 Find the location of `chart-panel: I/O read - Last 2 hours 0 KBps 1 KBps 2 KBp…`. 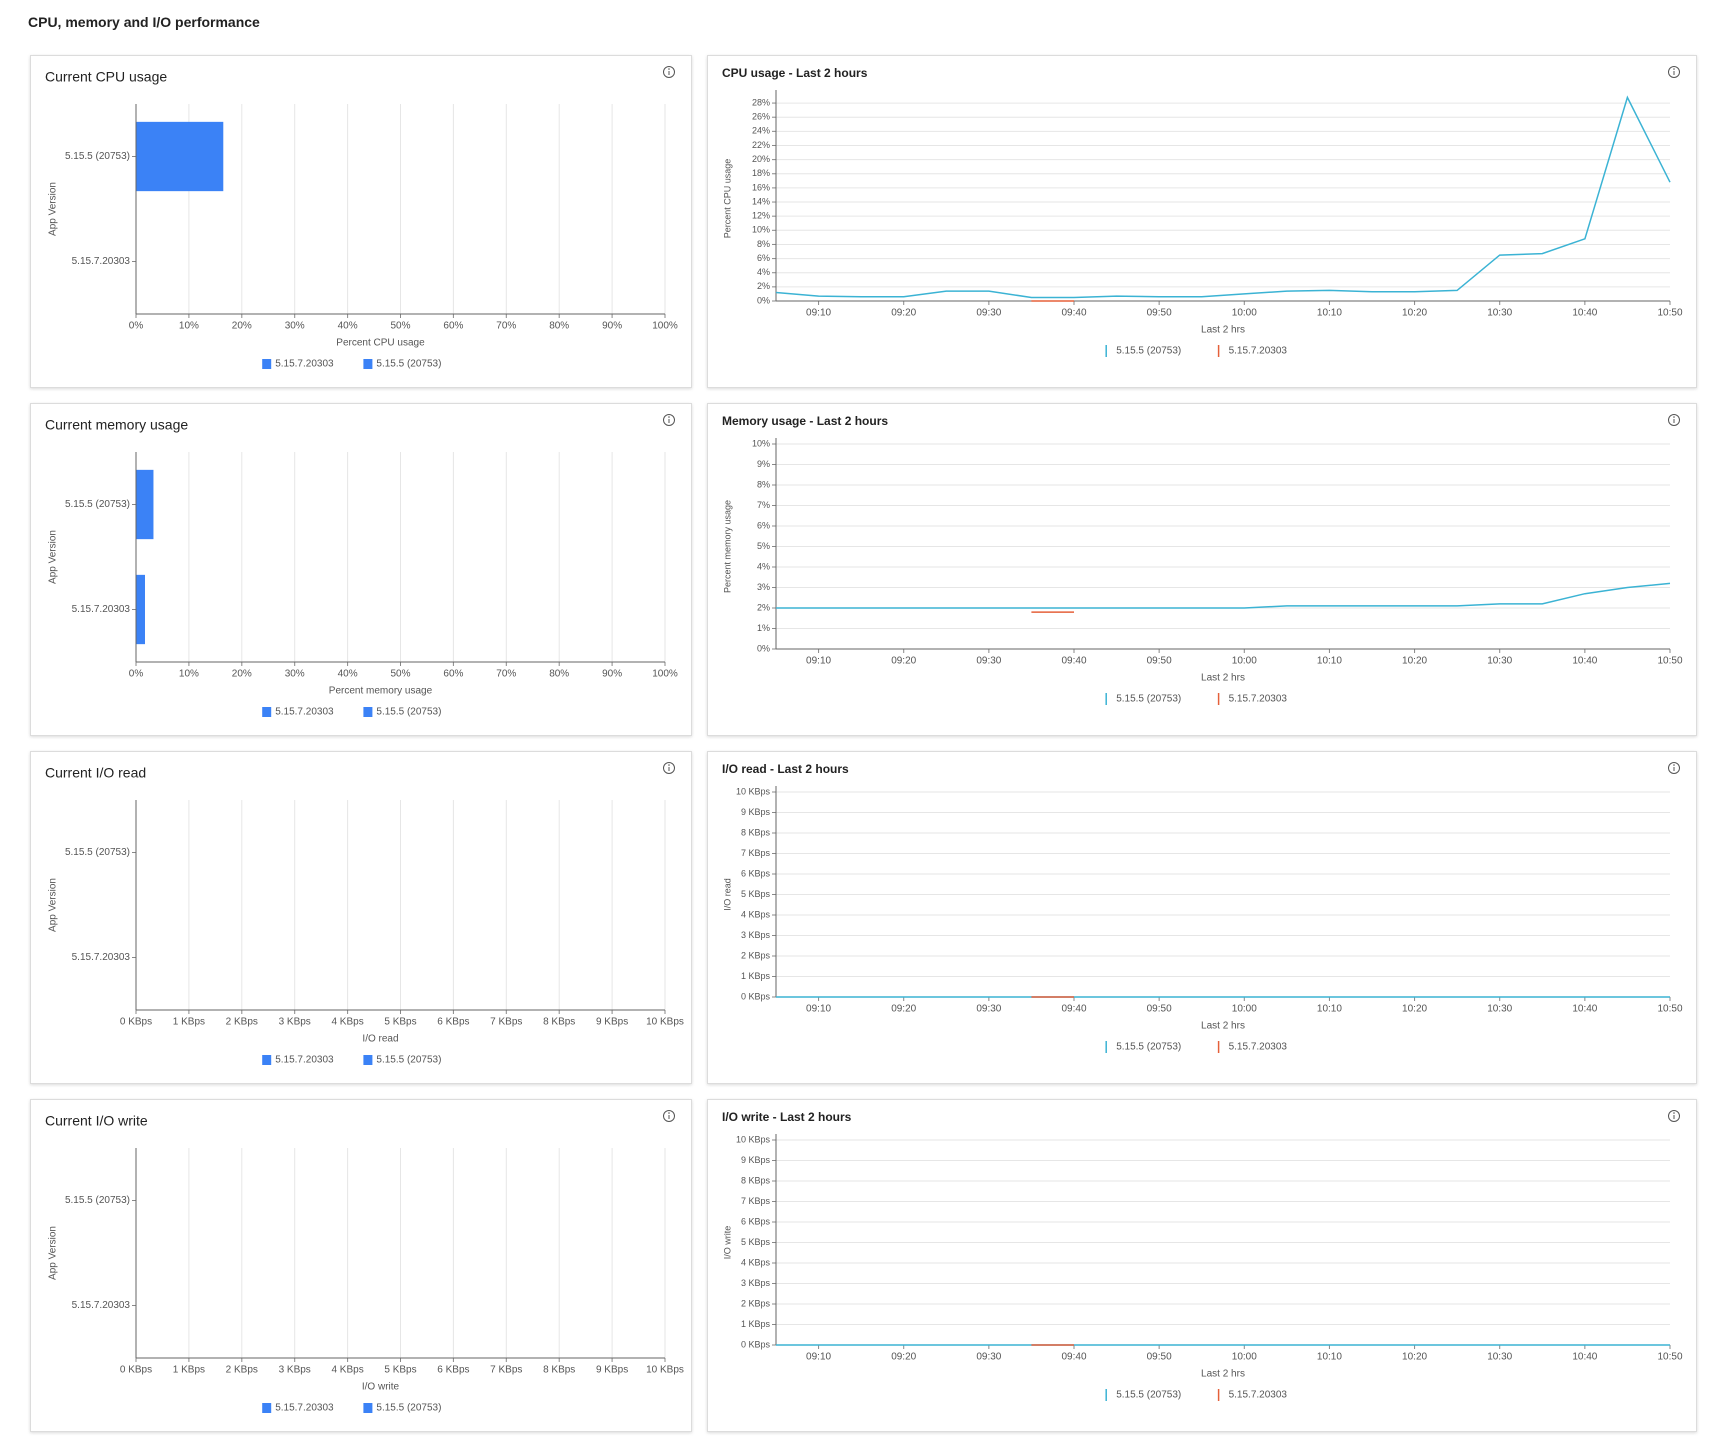

chart-panel: I/O read - Last 2 hours 0 KBps 1 KBps 2 KBp… is located at coordinates (1202, 917).